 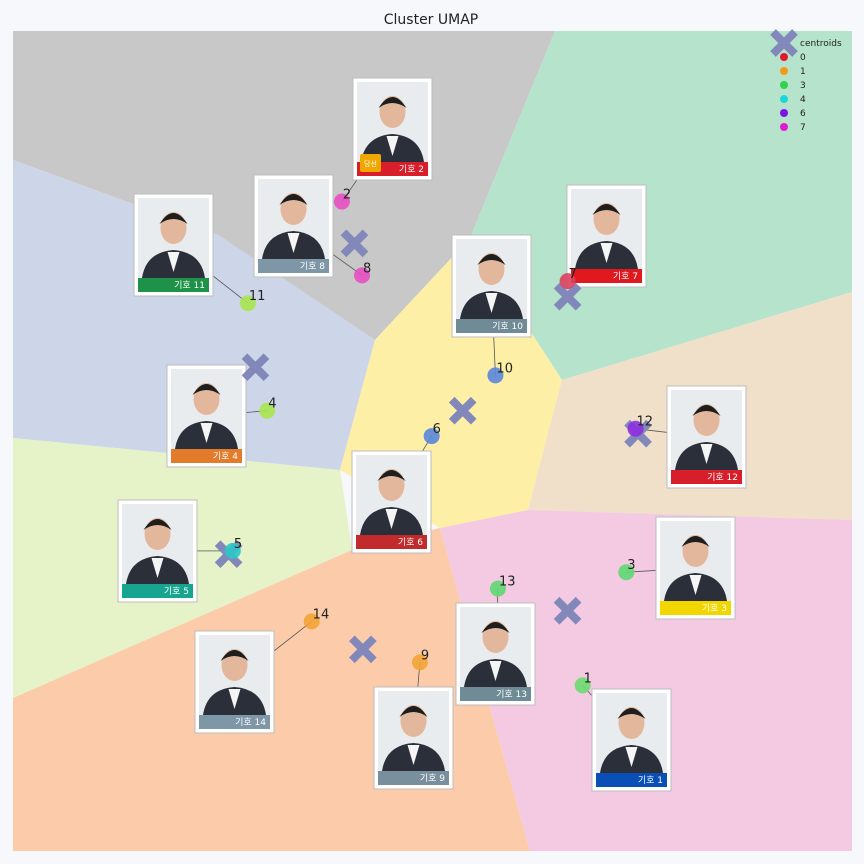 I want to click on legend-centroids-label: centroids, so click(x=821, y=44).